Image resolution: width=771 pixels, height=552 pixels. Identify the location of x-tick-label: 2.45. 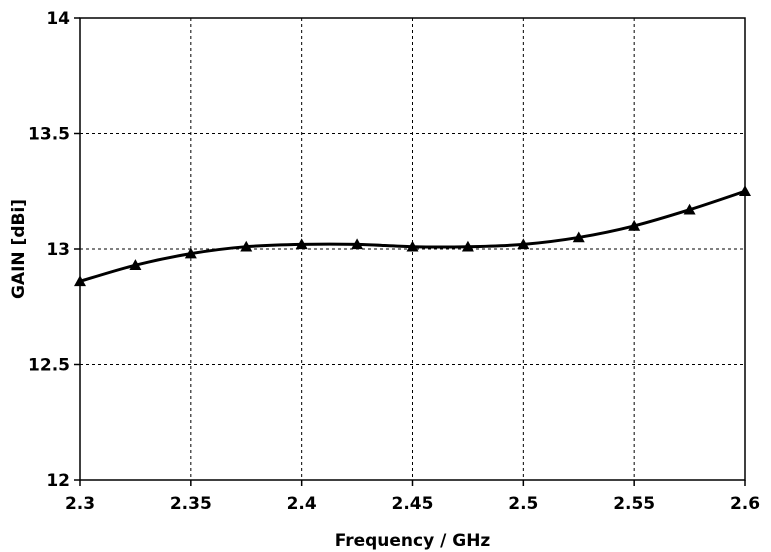
(413, 504).